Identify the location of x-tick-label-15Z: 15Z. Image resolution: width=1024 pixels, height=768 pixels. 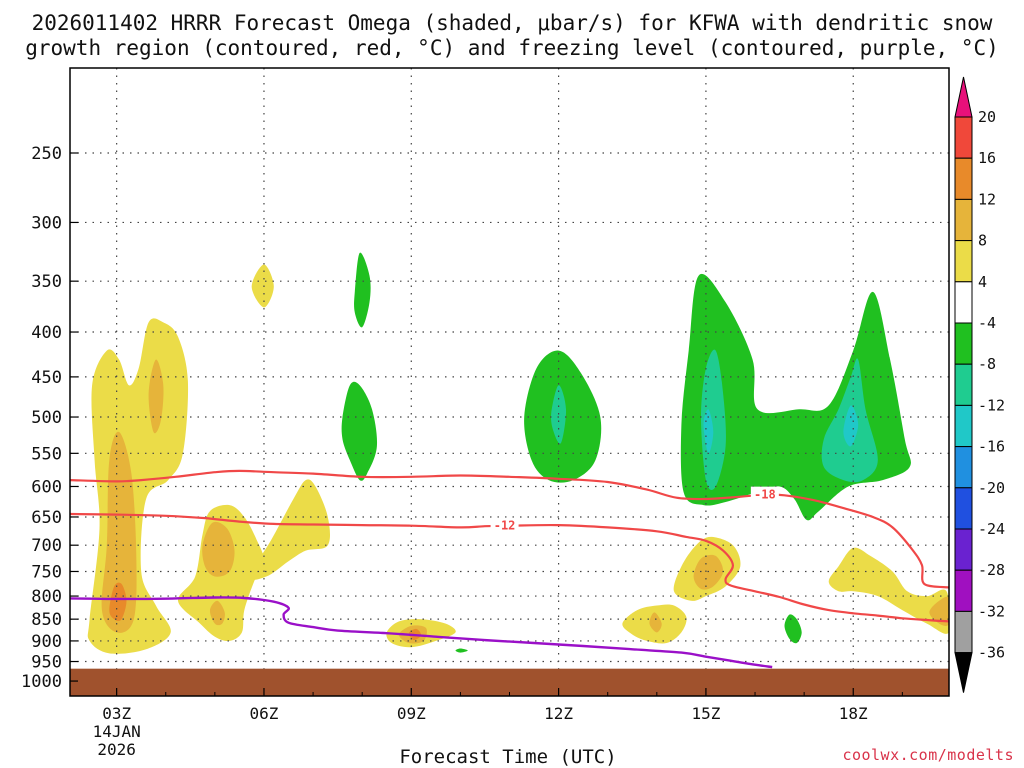
(705, 713).